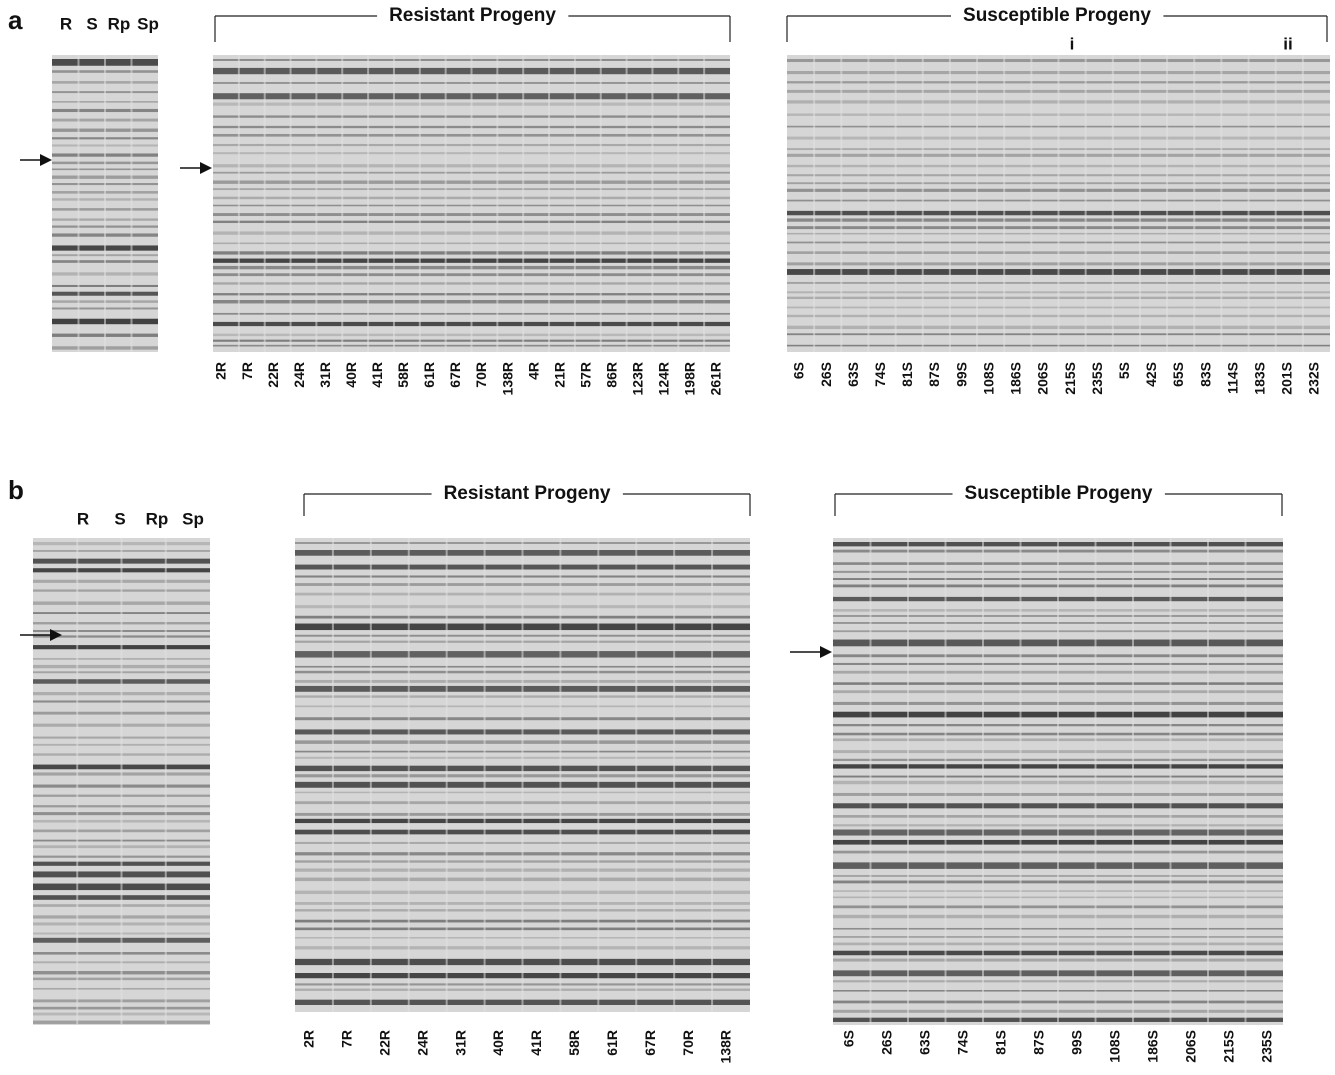  I want to click on lane-label: 87S, so click(1039, 1042).